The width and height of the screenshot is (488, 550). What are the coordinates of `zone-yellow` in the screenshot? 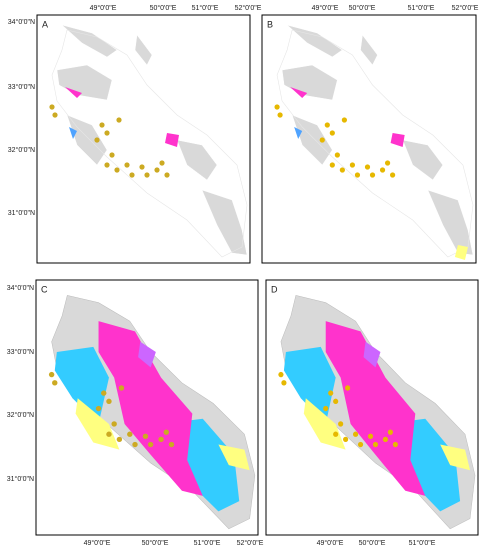 It's located at (455, 457).